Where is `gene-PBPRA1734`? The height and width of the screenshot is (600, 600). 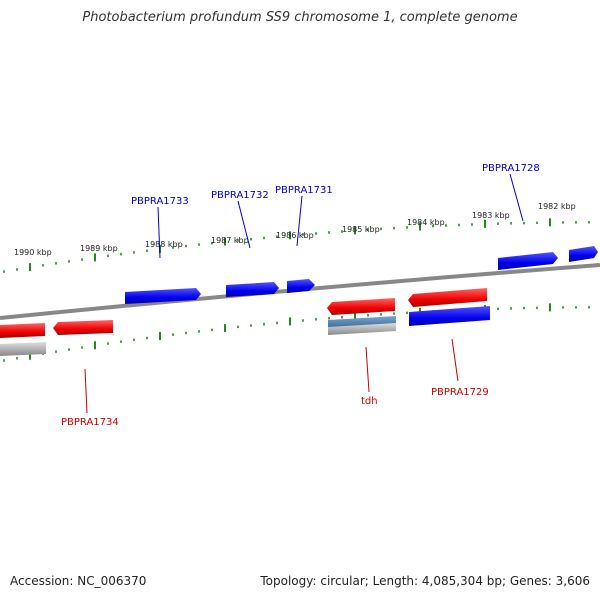
gene-PBPRA1734 is located at coordinates (83, 327).